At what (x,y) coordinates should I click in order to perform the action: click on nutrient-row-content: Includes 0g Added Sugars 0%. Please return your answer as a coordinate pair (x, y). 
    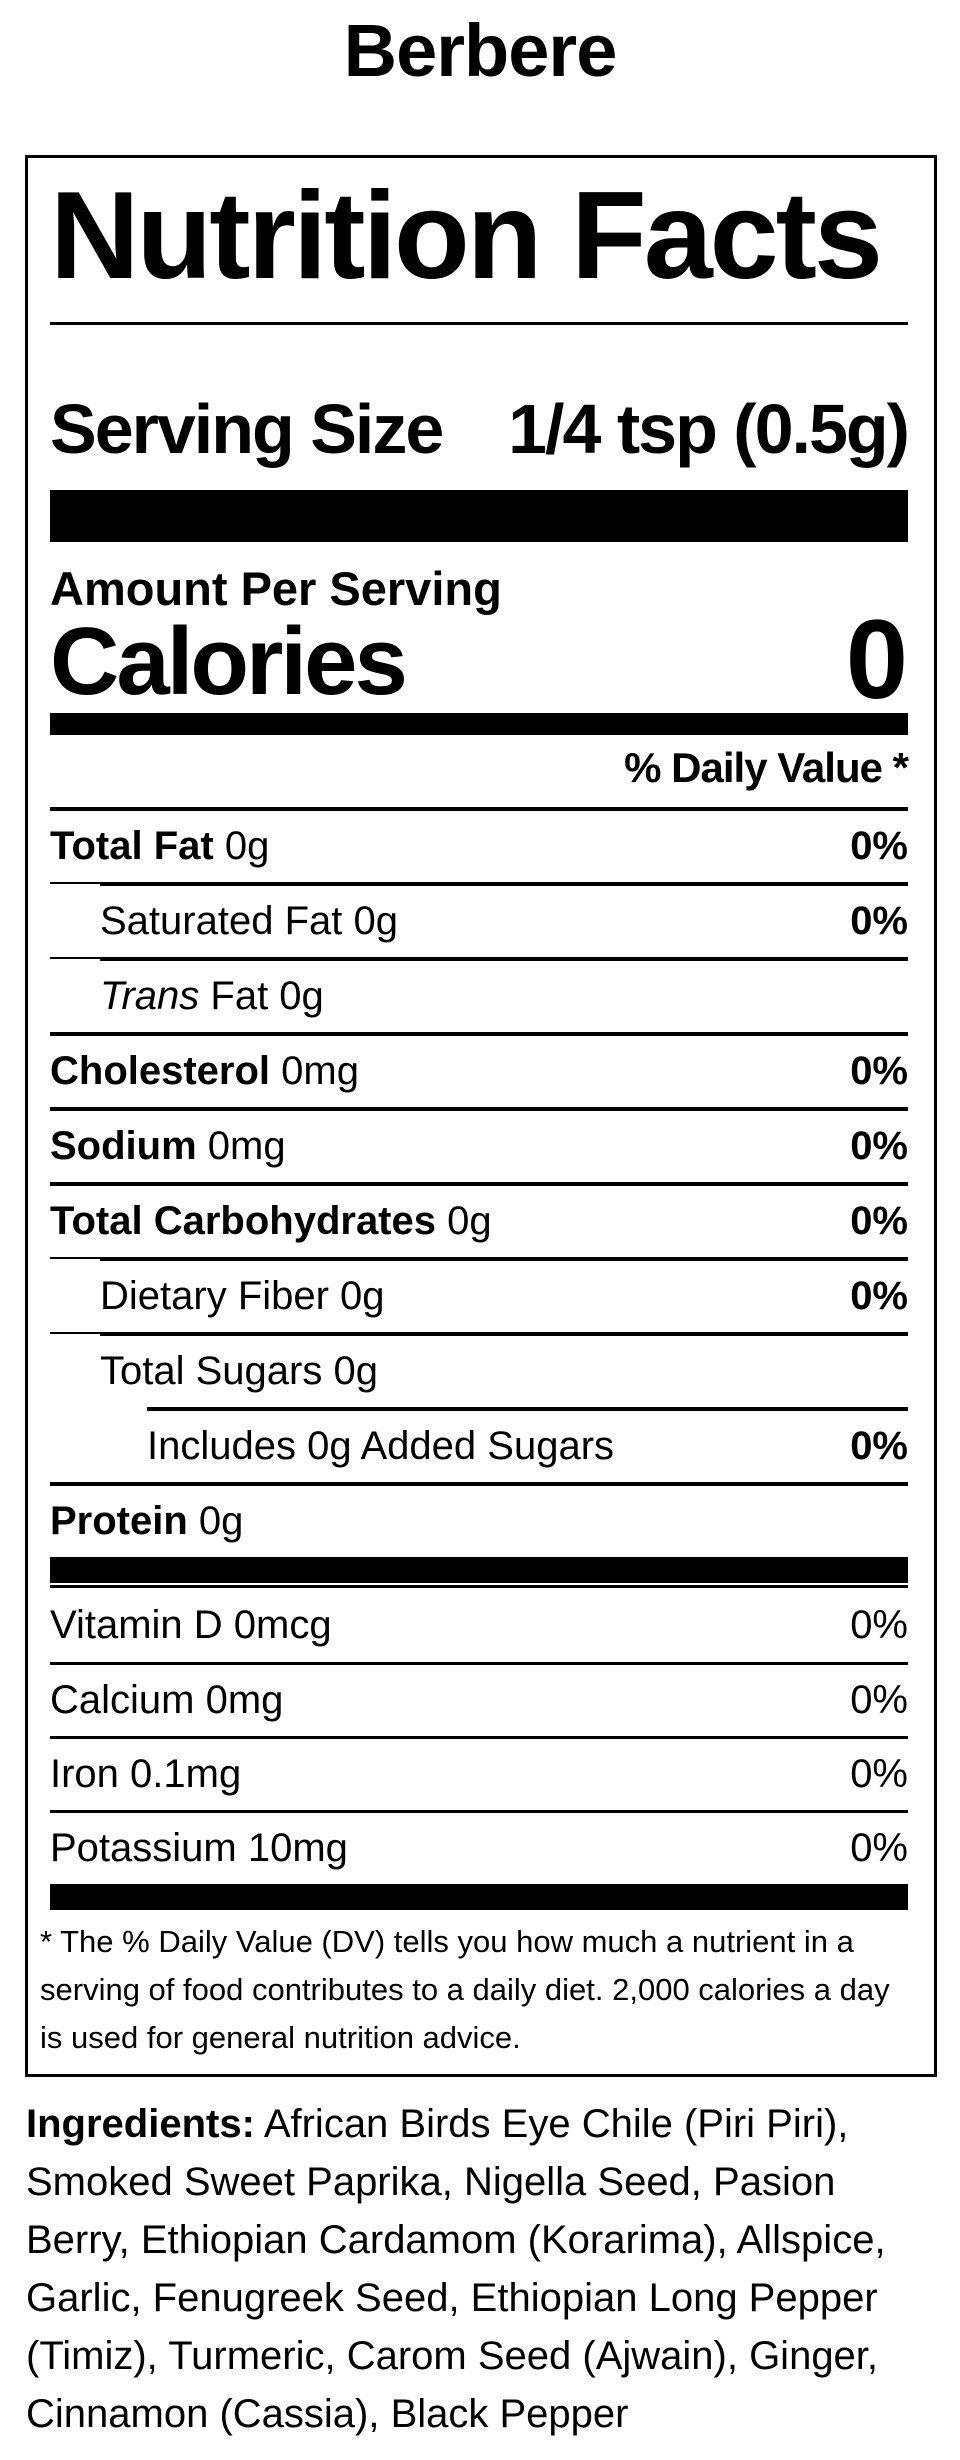
    Looking at the image, I should click on (527, 1444).